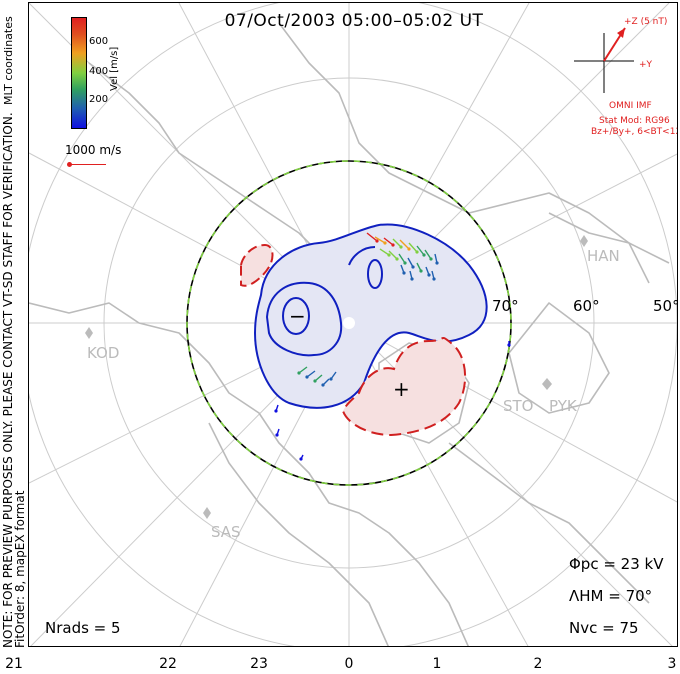  What do you see at coordinates (89, 333) in the screenshot?
I see `station-marker-kod` at bounding box center [89, 333].